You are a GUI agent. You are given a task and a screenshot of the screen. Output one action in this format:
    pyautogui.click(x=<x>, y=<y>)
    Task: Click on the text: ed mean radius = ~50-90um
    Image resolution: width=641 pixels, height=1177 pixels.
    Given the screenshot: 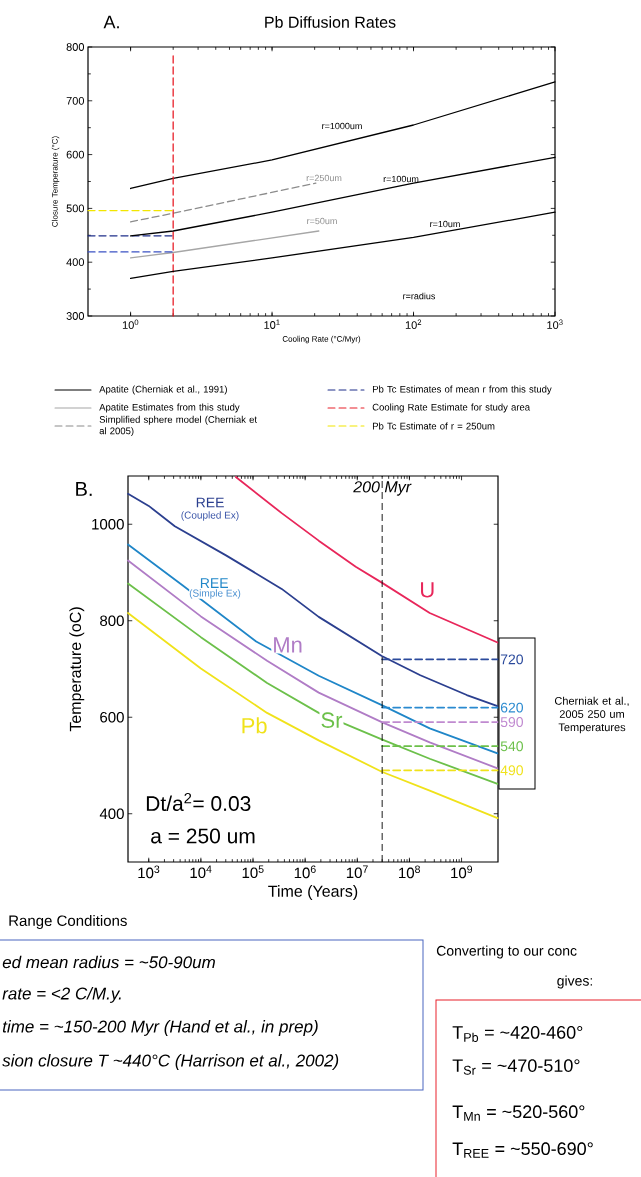 What is the action you would take?
    pyautogui.click(x=108, y=962)
    